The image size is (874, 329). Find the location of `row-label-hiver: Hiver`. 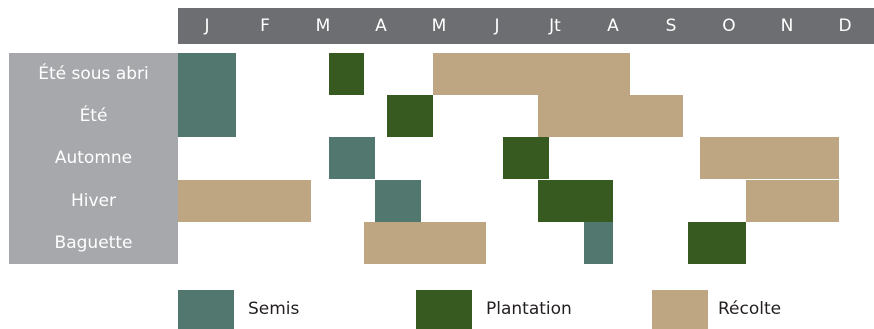

row-label-hiver: Hiver is located at coordinates (93, 201).